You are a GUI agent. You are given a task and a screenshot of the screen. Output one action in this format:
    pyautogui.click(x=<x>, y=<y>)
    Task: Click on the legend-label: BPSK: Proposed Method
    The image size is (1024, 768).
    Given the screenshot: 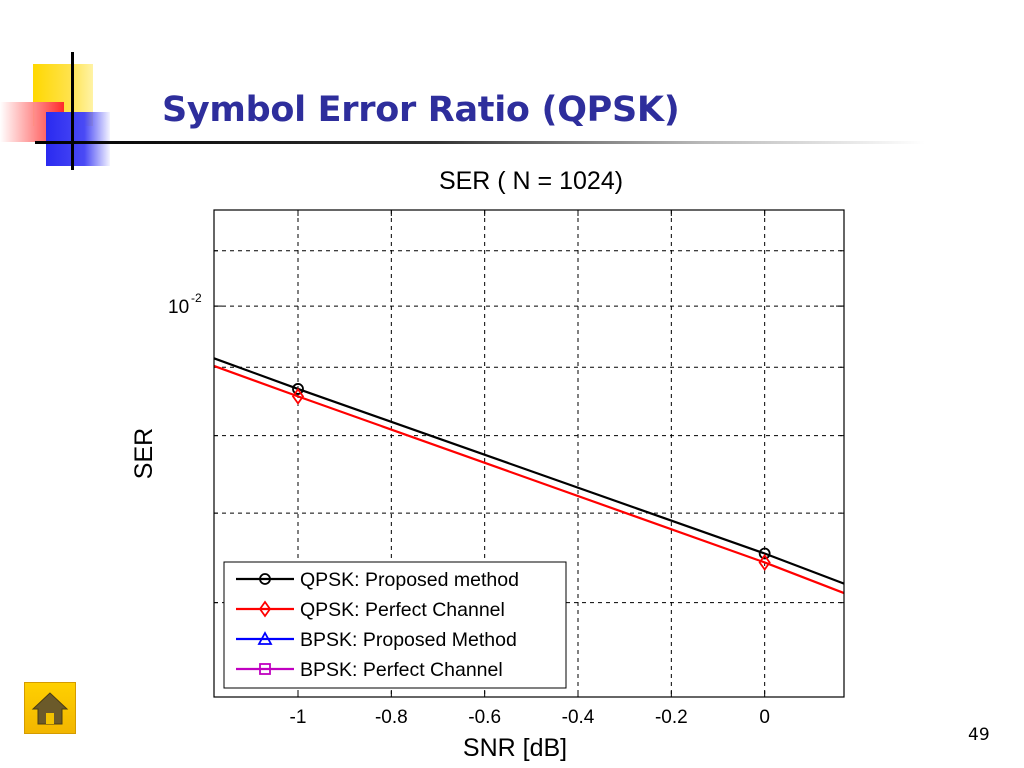 What is the action you would take?
    pyautogui.click(x=408, y=640)
    